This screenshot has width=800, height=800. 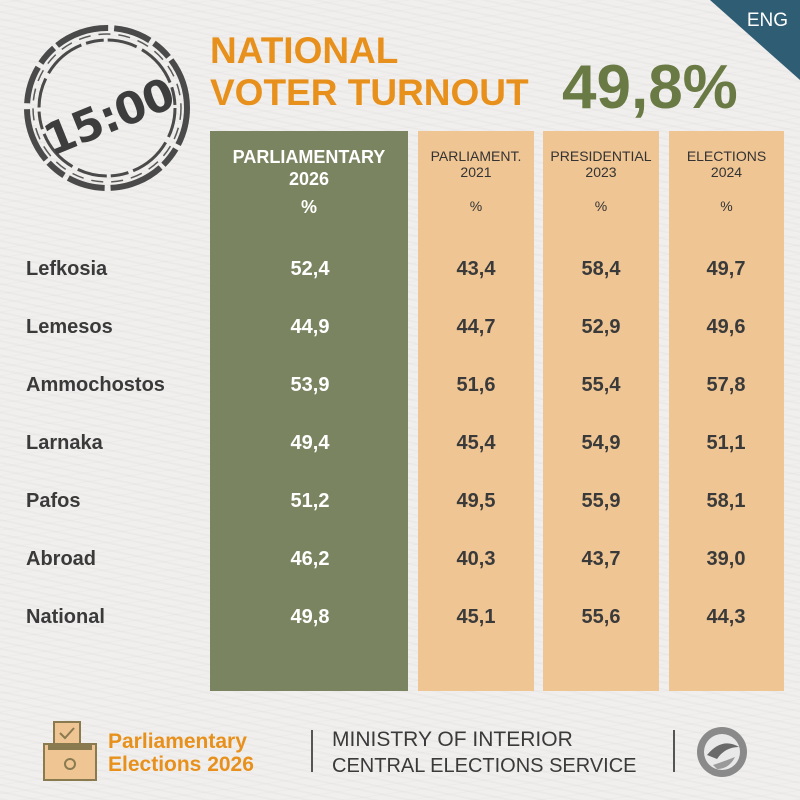 I want to click on column-header-line1: PARLIAMENTARY, so click(x=309, y=157).